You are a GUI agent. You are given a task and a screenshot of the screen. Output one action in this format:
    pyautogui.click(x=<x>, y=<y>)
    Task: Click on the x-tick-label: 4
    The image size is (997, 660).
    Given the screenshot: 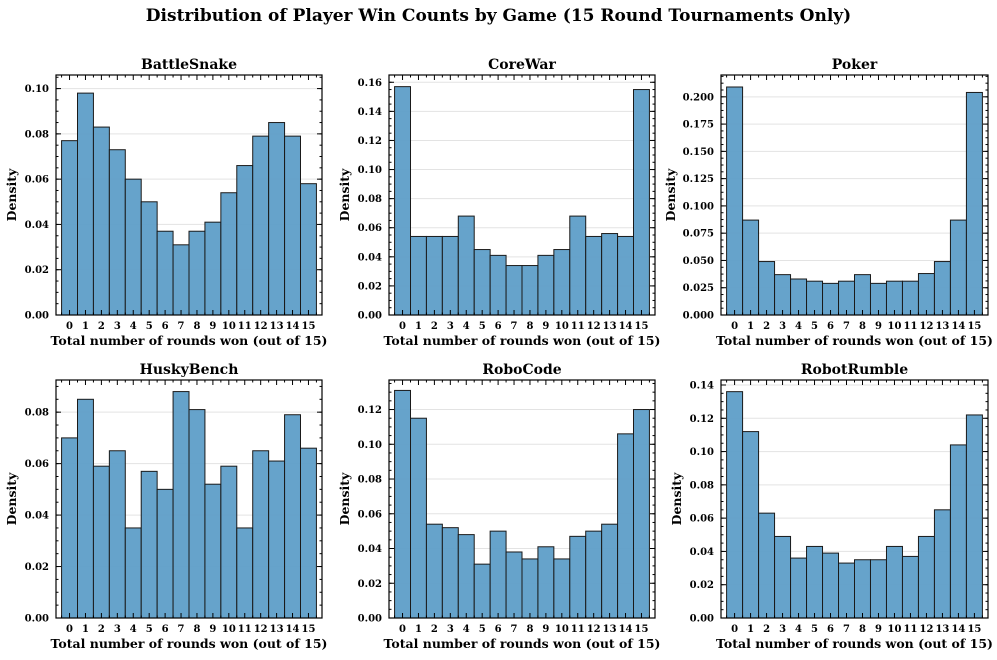 What is the action you would take?
    pyautogui.click(x=133, y=326)
    